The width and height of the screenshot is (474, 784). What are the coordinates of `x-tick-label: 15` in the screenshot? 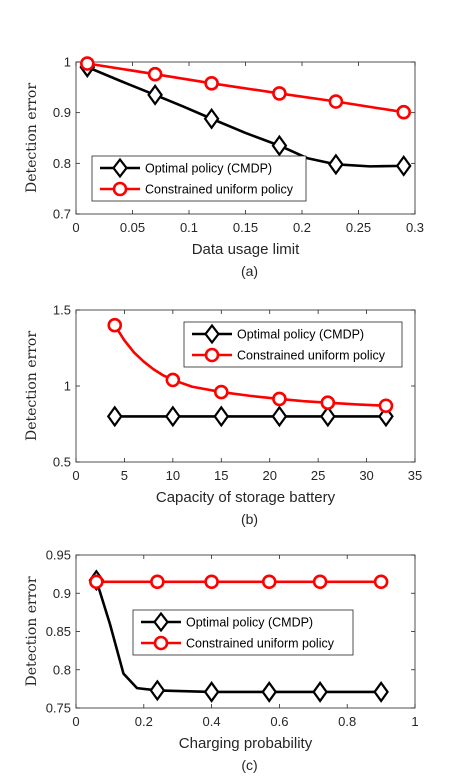 It's located at (221, 475).